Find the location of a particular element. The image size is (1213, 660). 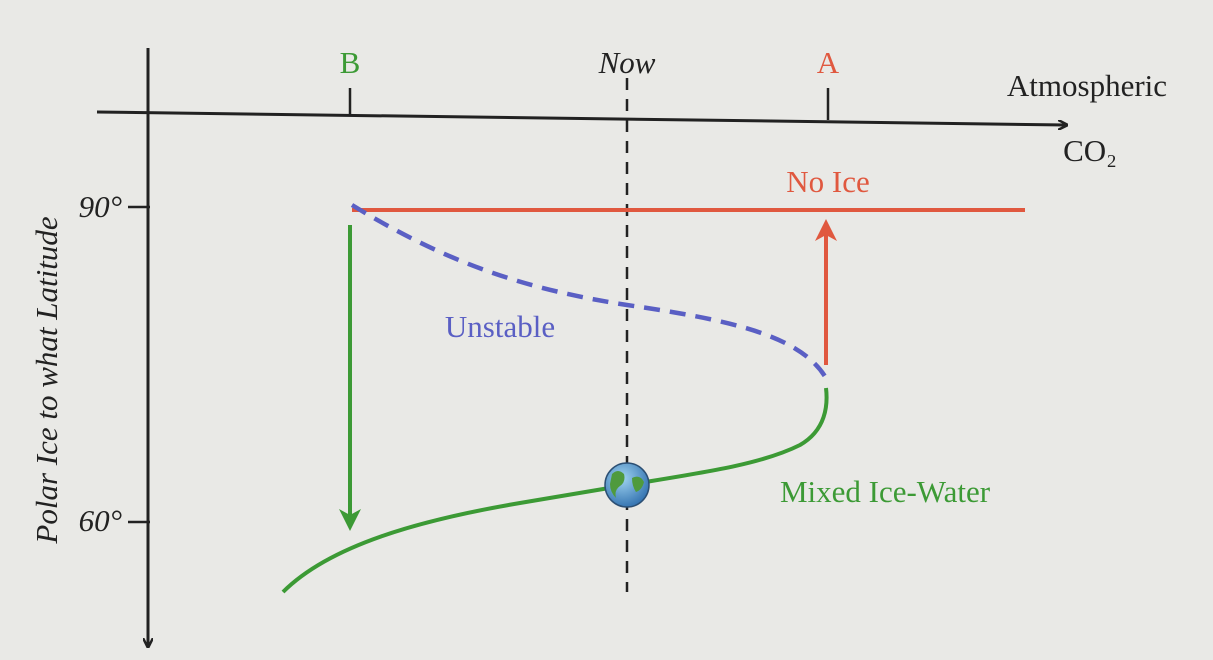

x-axis-label: Atmospheric is located at coordinates (1087, 85).